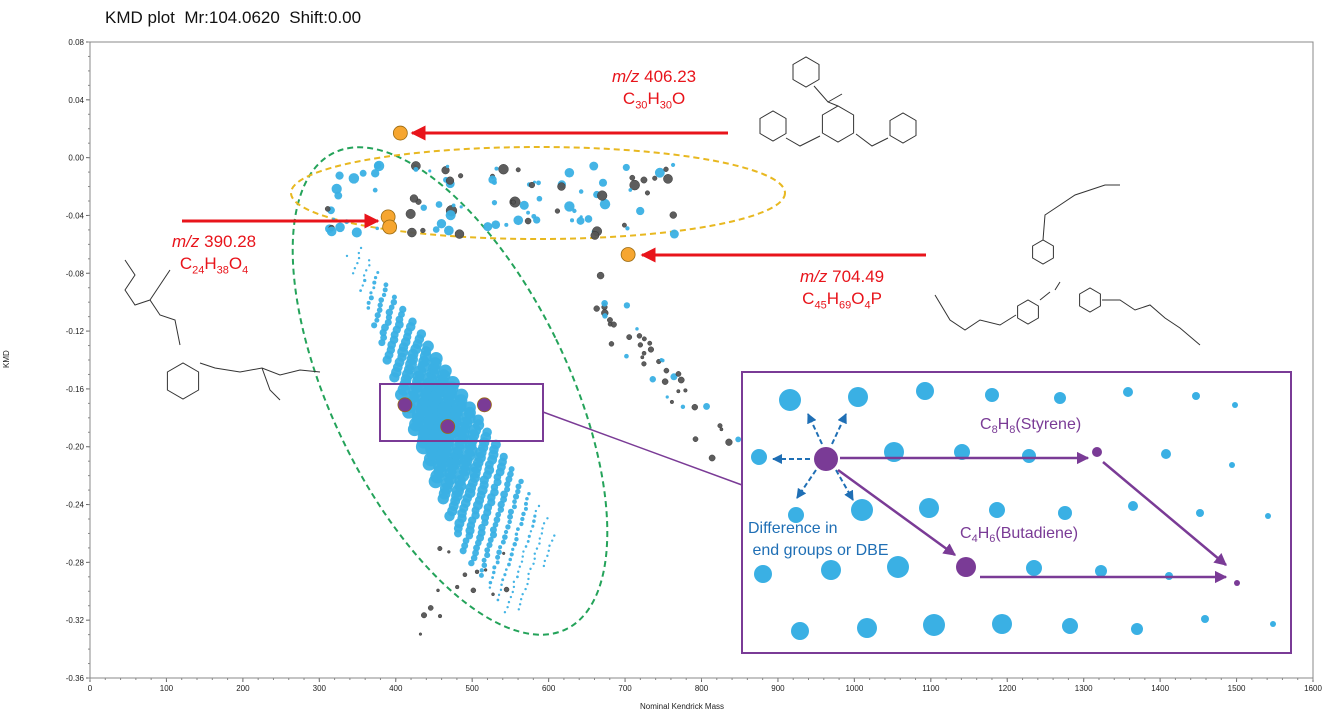 The width and height of the screenshot is (1322, 718). What do you see at coordinates (806, 484) in the screenshot?
I see `blue-dashed-arrow` at bounding box center [806, 484].